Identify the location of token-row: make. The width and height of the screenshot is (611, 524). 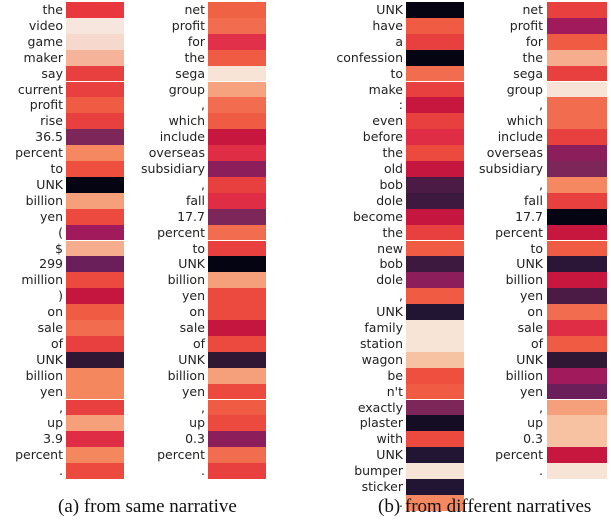
(402, 89).